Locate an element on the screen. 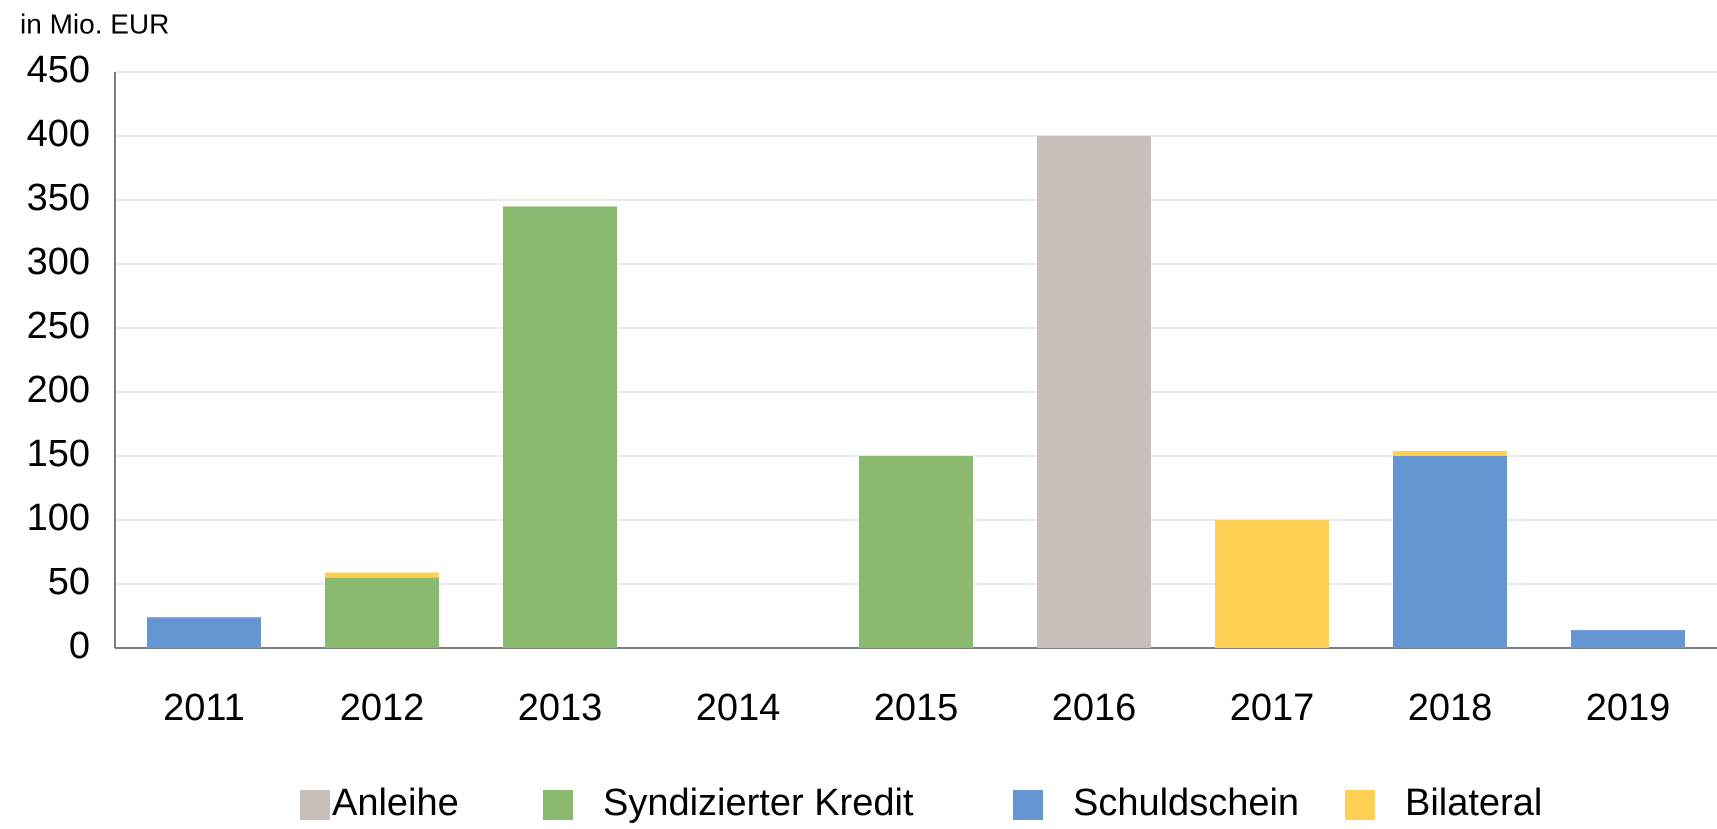 The image size is (1717, 829). y-tick-label: 400 is located at coordinates (58, 134).